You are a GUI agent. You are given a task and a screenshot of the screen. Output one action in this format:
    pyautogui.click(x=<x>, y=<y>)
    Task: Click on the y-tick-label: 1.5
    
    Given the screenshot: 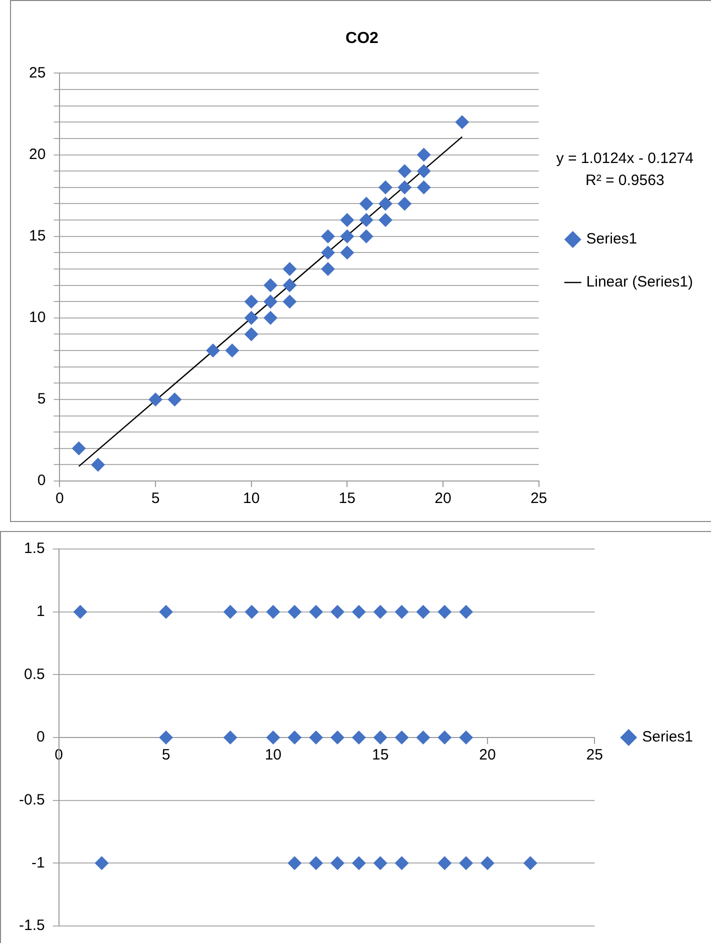 What is the action you would take?
    pyautogui.click(x=34, y=549)
    